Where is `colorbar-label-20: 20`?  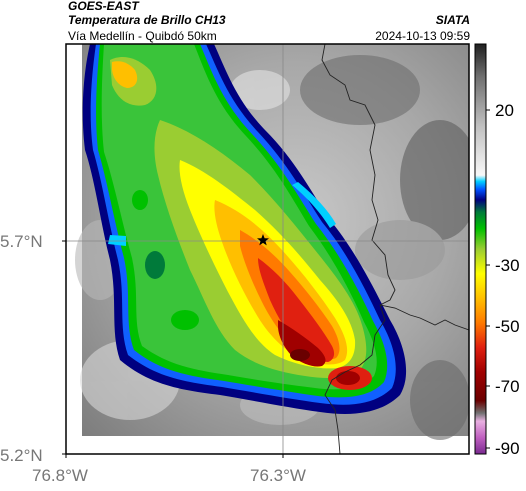
colorbar-label-20: 20 is located at coordinates (504, 110).